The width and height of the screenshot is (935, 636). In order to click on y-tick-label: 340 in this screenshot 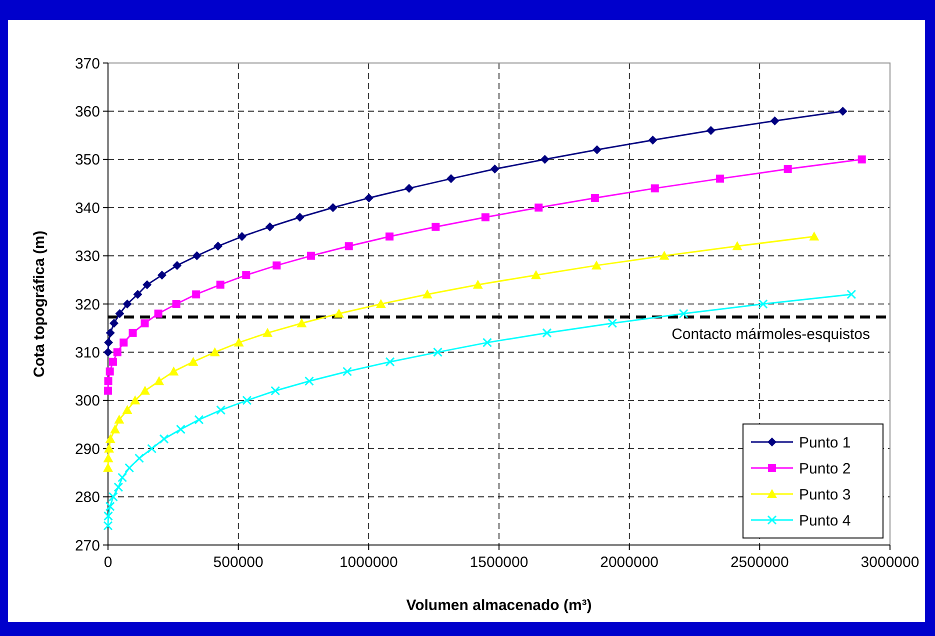, I will do `click(87, 208)`.